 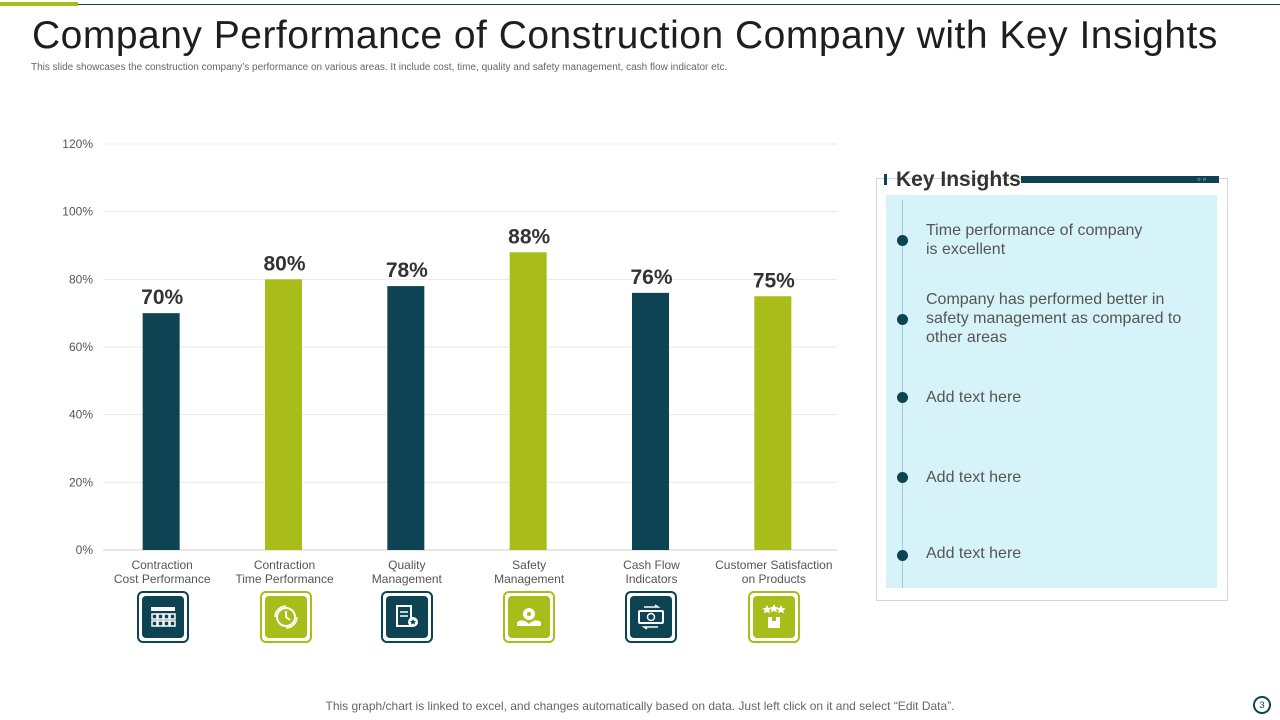 I want to click on data-label: 88%, so click(x=529, y=236).